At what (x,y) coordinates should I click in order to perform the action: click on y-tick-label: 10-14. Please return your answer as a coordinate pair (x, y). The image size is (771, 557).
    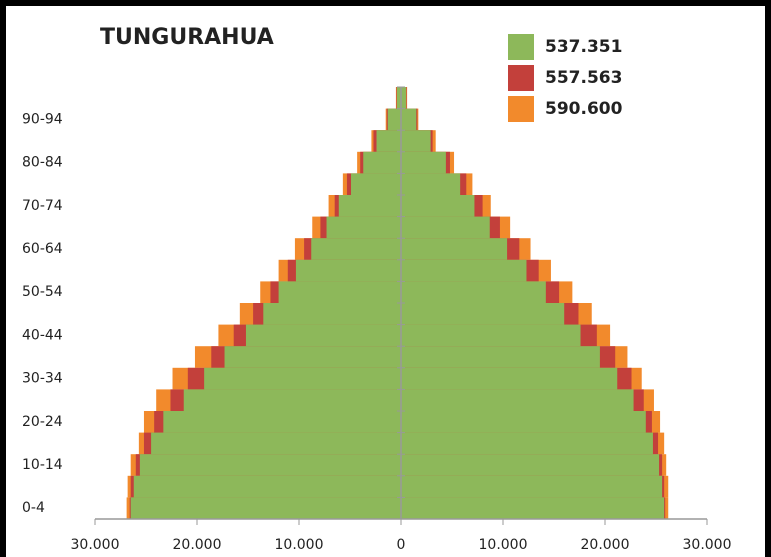
    Looking at the image, I should click on (42, 465).